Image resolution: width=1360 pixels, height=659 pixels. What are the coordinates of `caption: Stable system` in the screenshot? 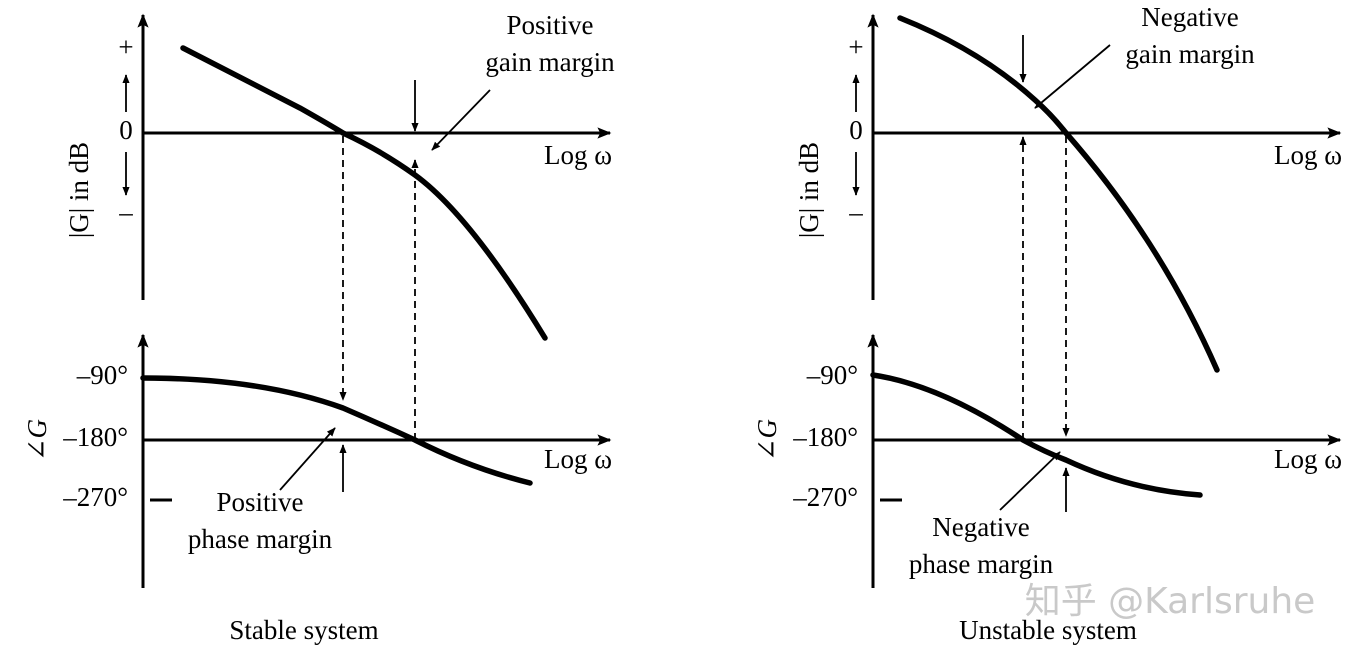 It's located at (303, 630).